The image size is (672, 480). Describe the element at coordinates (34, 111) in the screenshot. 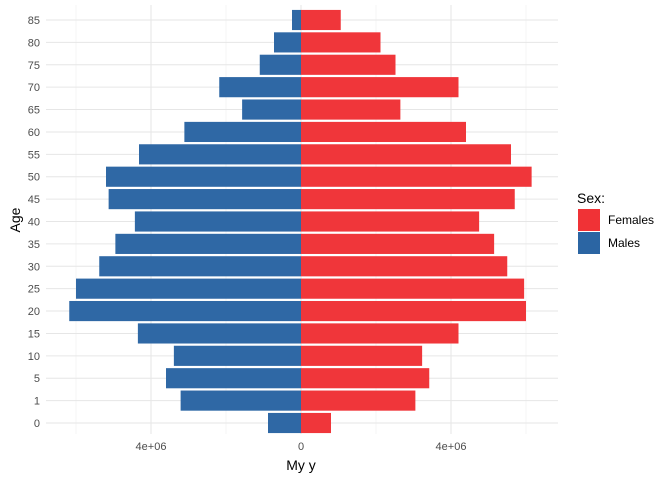

I see `y-tick-label: 65` at that location.